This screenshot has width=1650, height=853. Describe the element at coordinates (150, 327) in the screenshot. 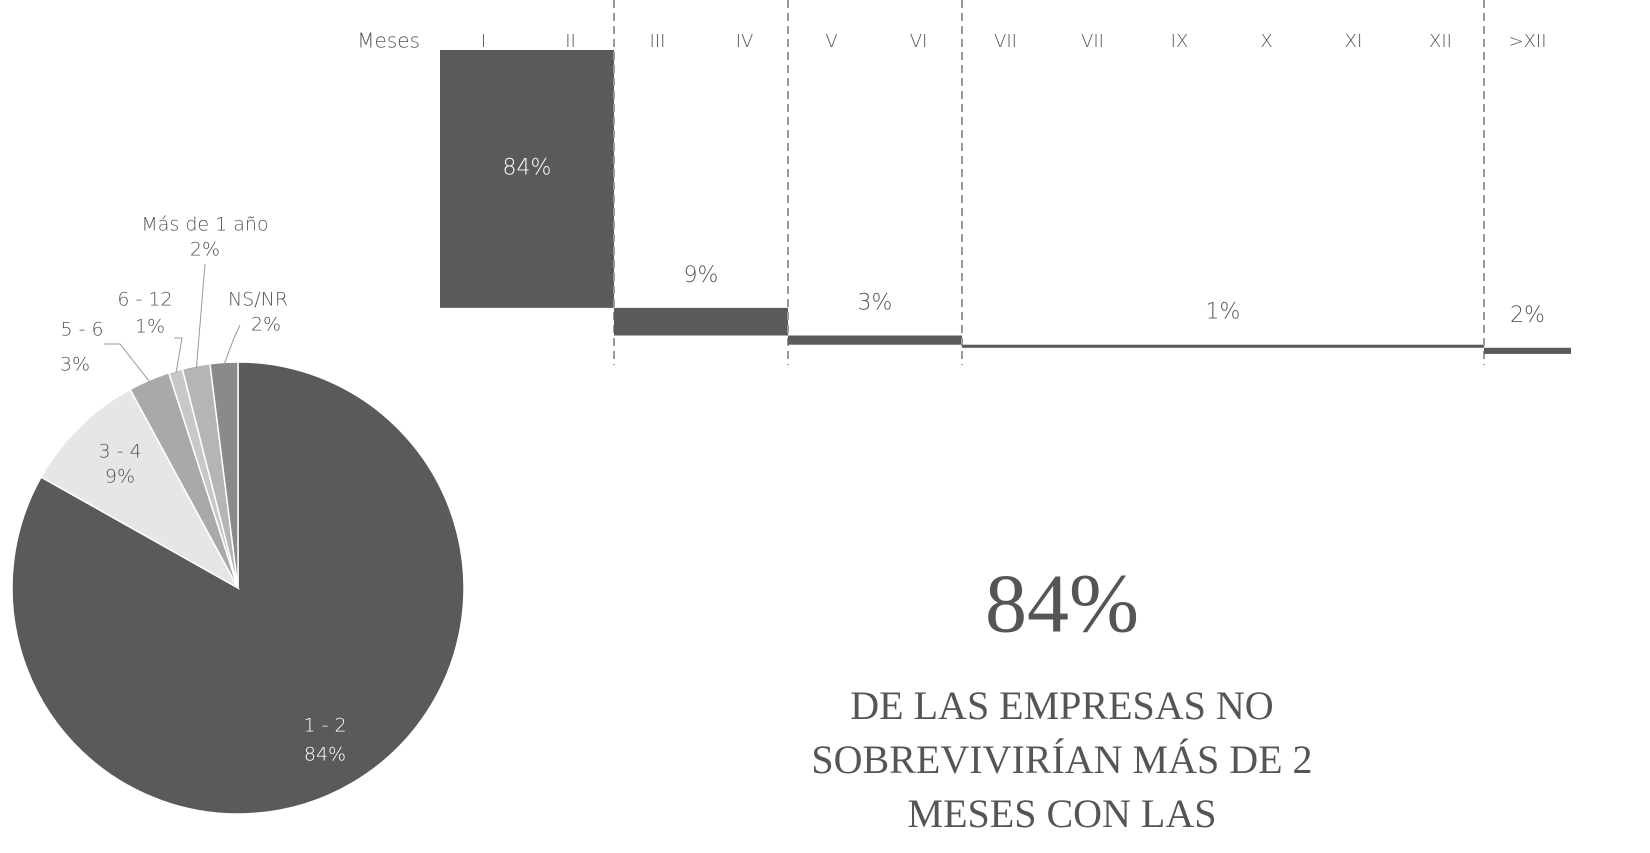

I see `slice-value: 1%` at that location.